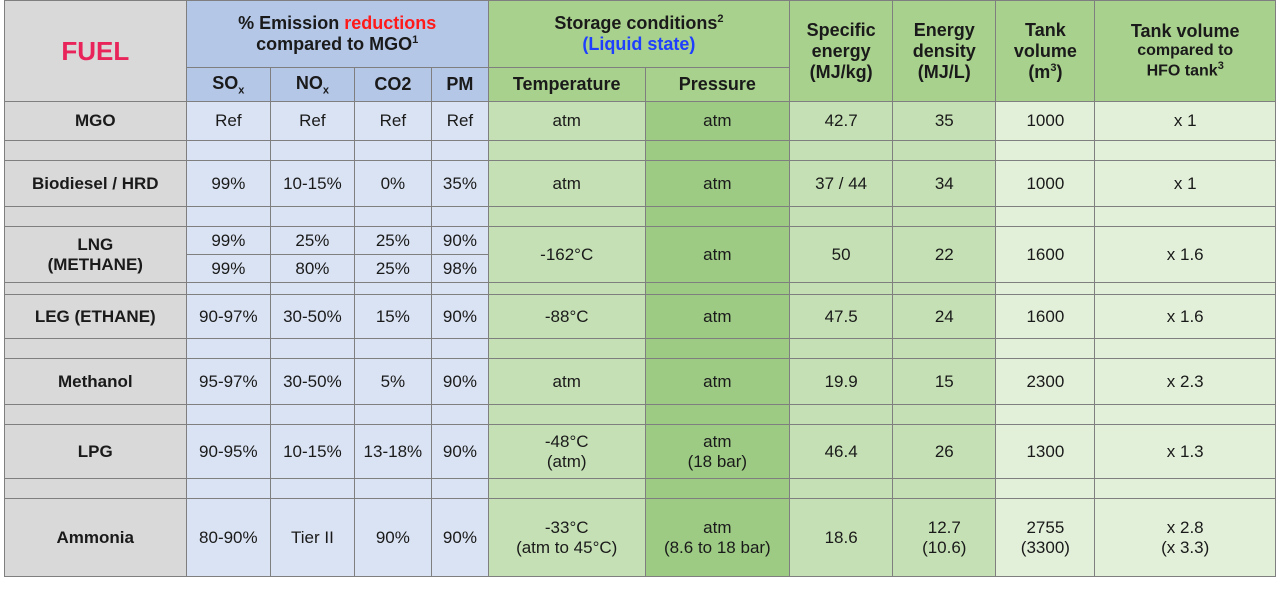  Describe the element at coordinates (717, 84) in the screenshot. I see `pressure-header: Pressure` at that location.